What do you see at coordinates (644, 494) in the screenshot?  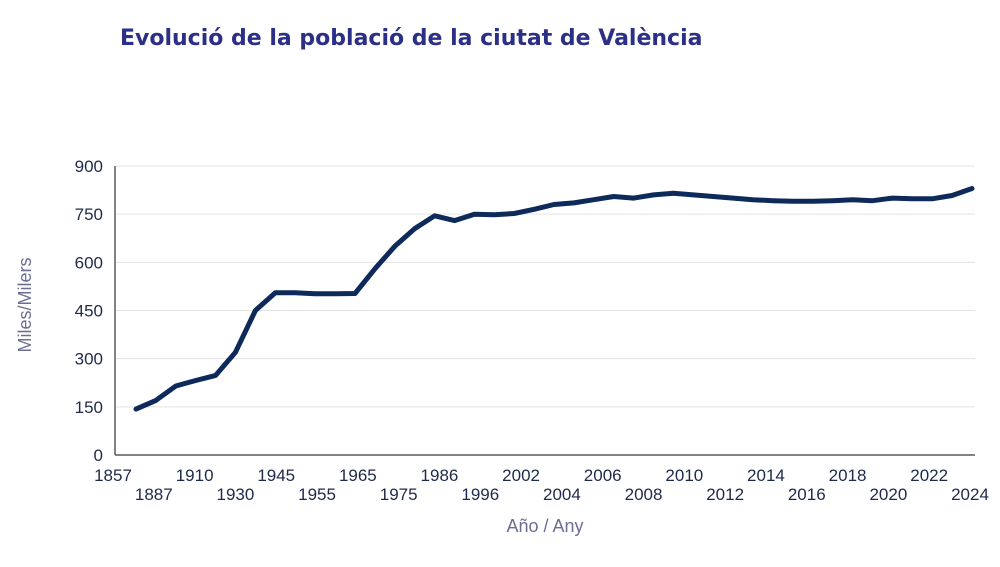 I see `x-tick-label: 2008` at bounding box center [644, 494].